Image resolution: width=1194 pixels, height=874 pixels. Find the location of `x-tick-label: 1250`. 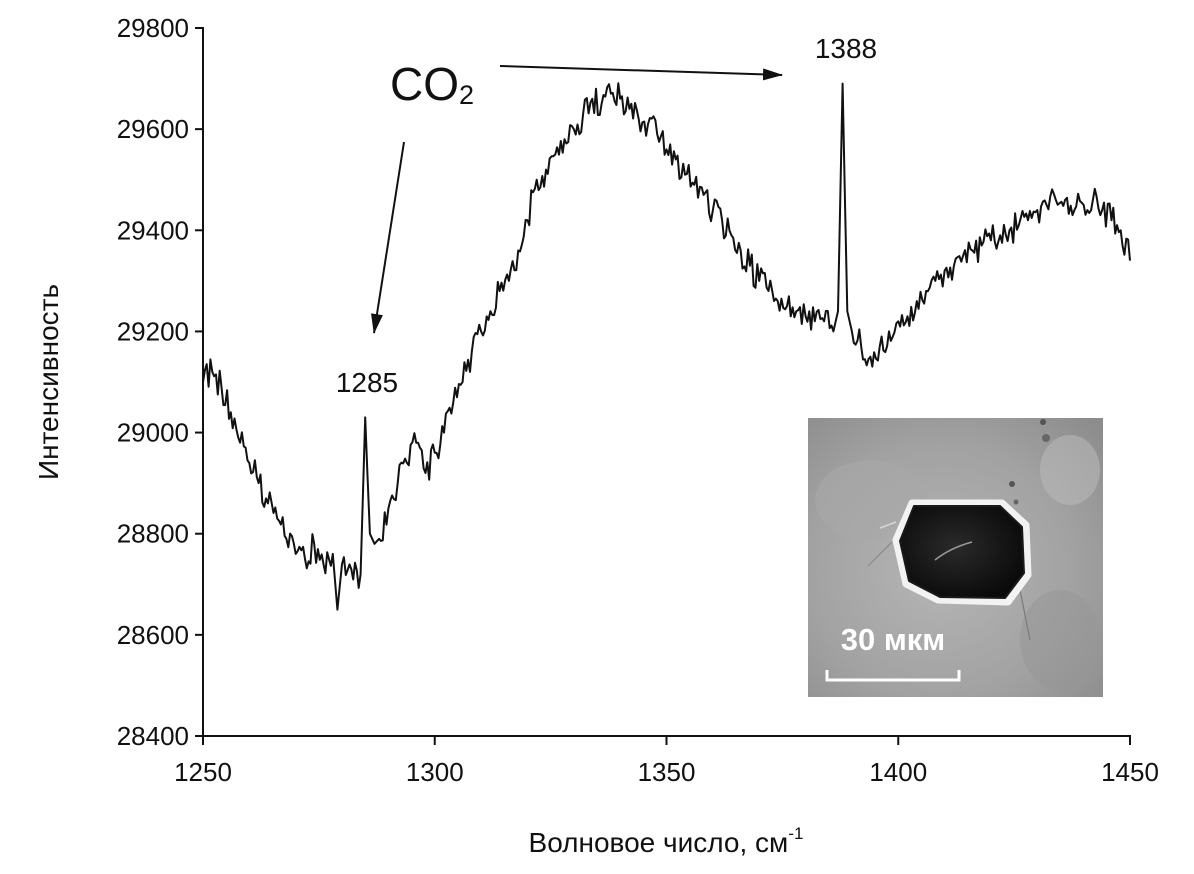

x-tick-label: 1250 is located at coordinates (203, 772).